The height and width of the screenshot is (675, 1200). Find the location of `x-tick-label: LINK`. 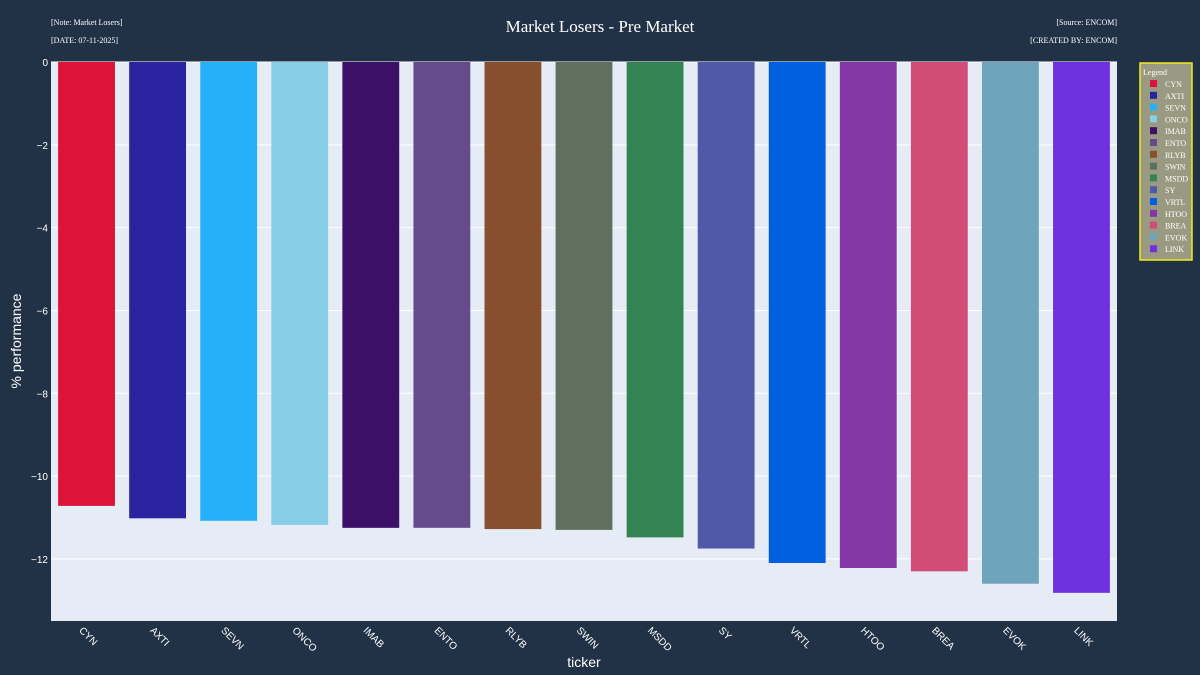

x-tick-label: LINK is located at coordinates (1083, 637).